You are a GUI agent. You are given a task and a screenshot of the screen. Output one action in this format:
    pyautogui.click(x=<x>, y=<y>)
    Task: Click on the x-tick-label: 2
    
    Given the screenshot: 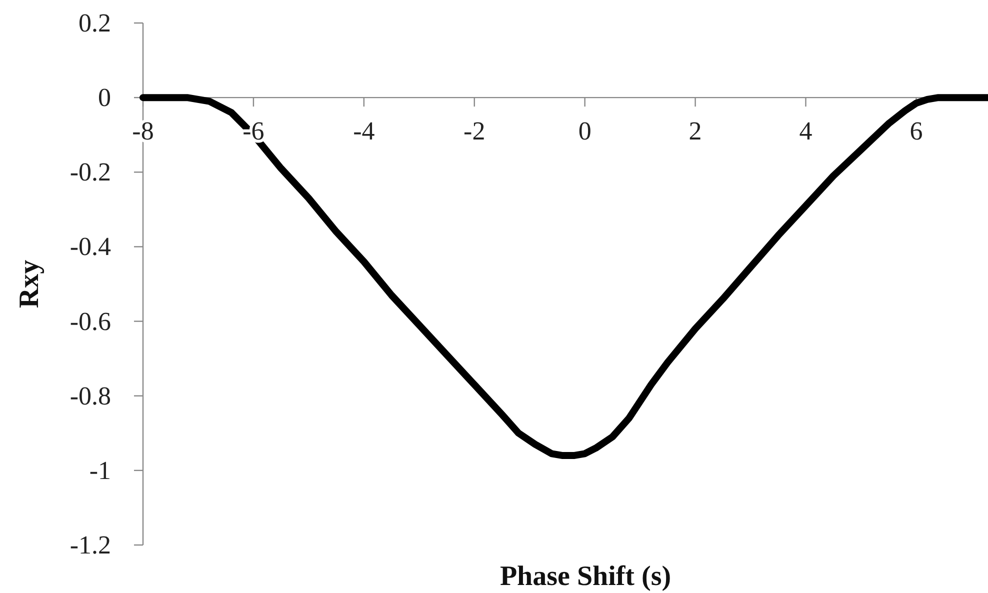 What is the action you would take?
    pyautogui.click(x=695, y=131)
    